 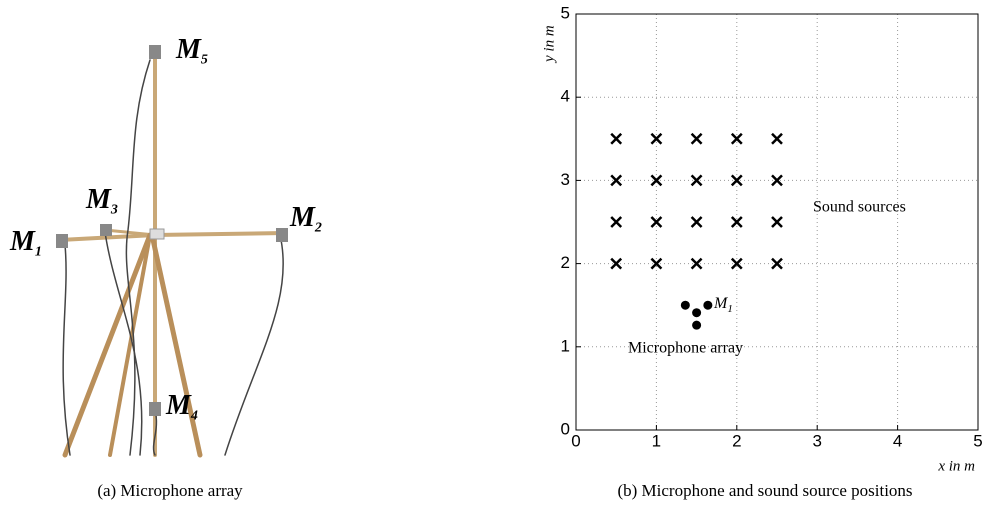 What do you see at coordinates (859, 207) in the screenshot?
I see `series-annotation: Sound sources` at bounding box center [859, 207].